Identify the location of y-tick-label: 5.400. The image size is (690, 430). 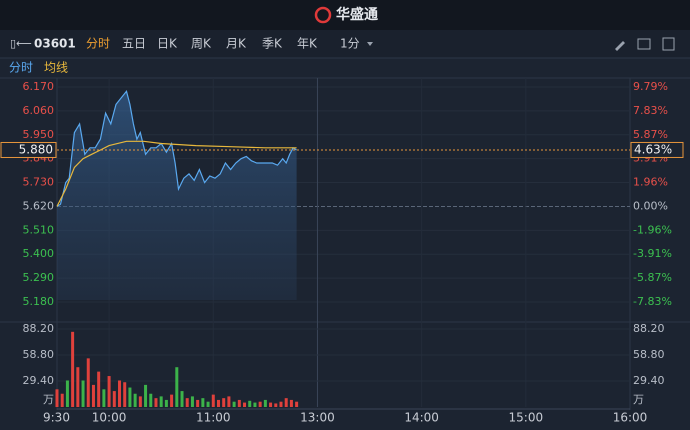
(39, 253).